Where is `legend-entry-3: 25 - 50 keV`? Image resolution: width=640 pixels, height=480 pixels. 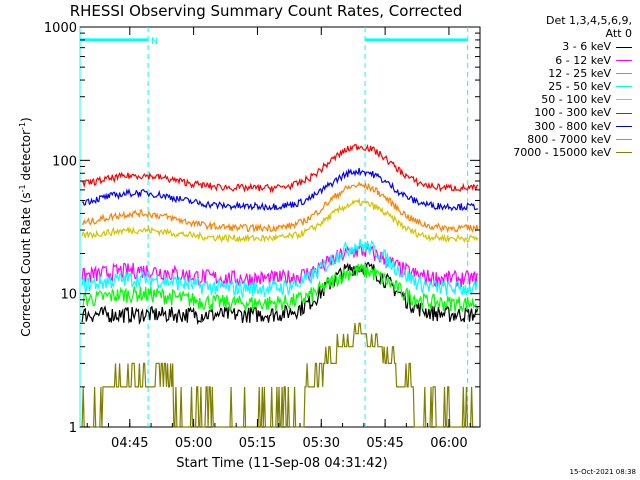
legend-entry-3: 25 - 50 keV is located at coordinates (562, 86).